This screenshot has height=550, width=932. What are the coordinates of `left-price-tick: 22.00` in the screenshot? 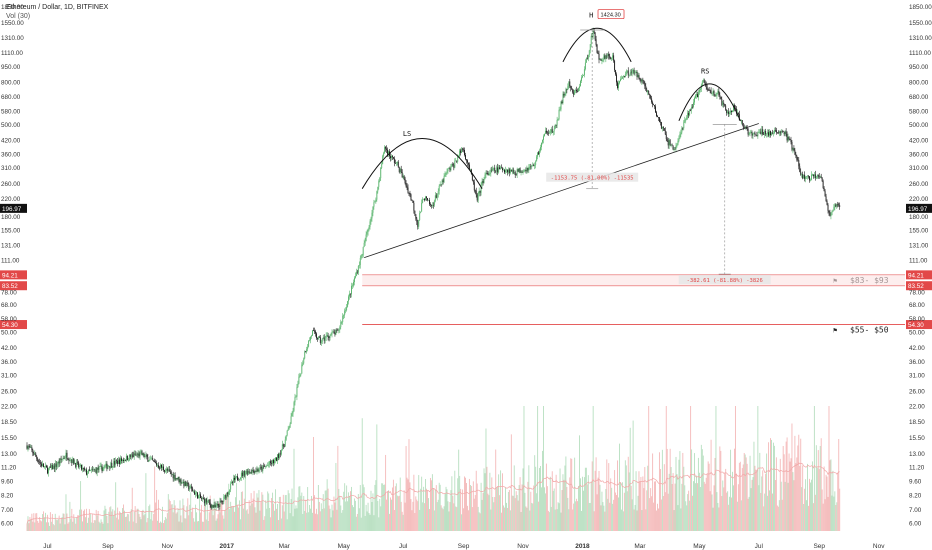 It's located at (9, 407).